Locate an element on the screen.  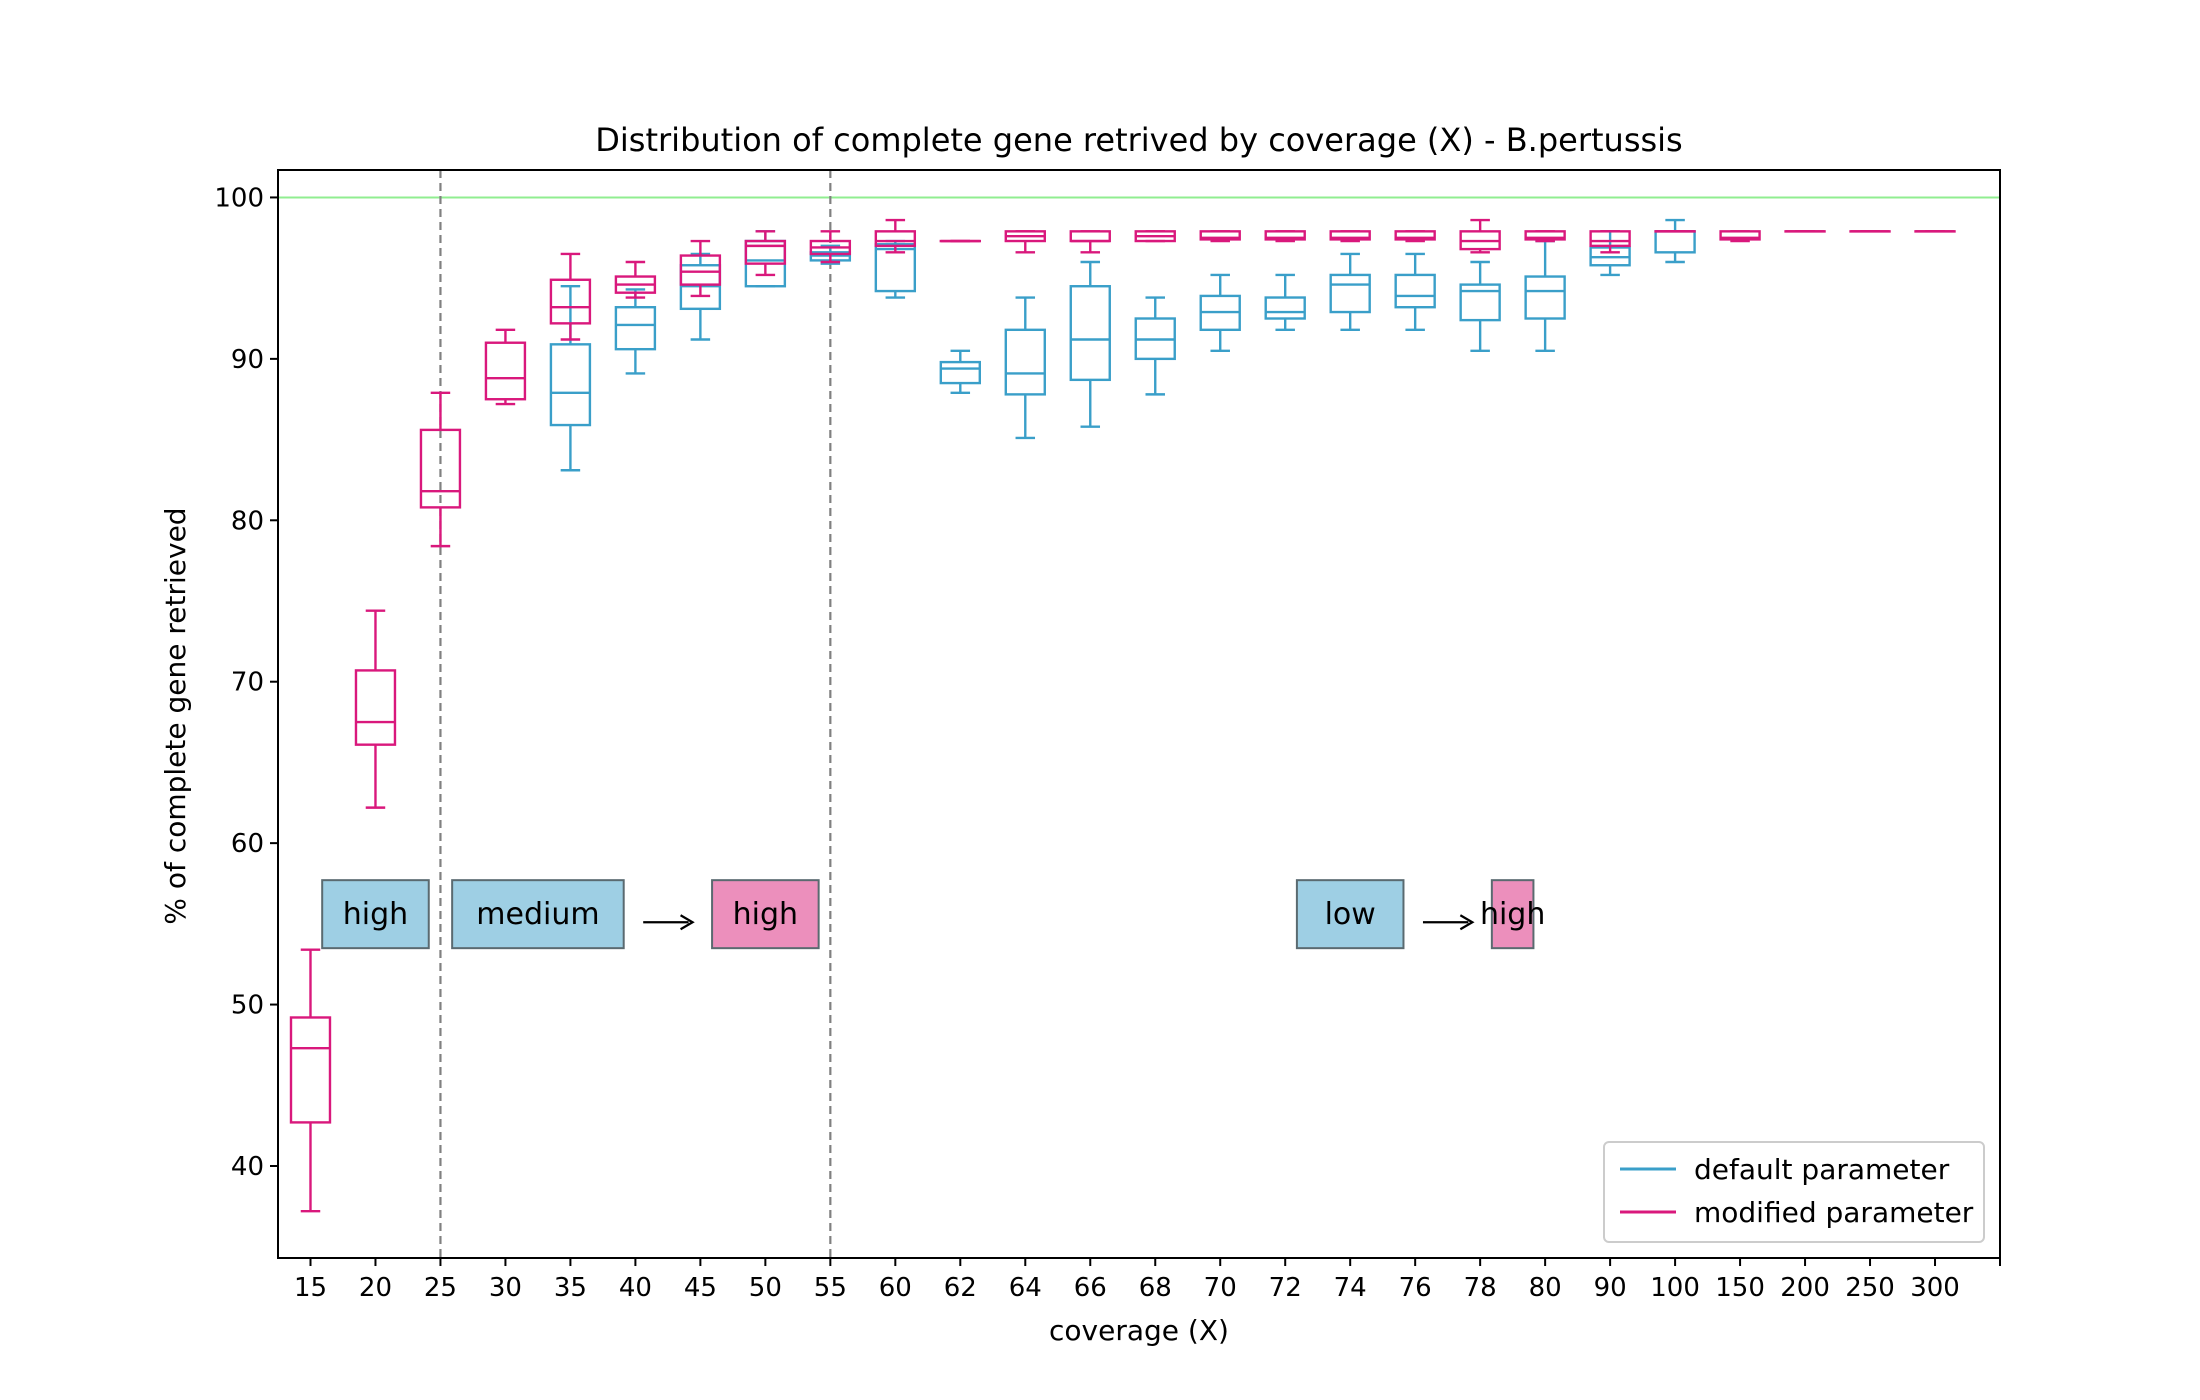
annotation-label: low is located at coordinates (1350, 914).